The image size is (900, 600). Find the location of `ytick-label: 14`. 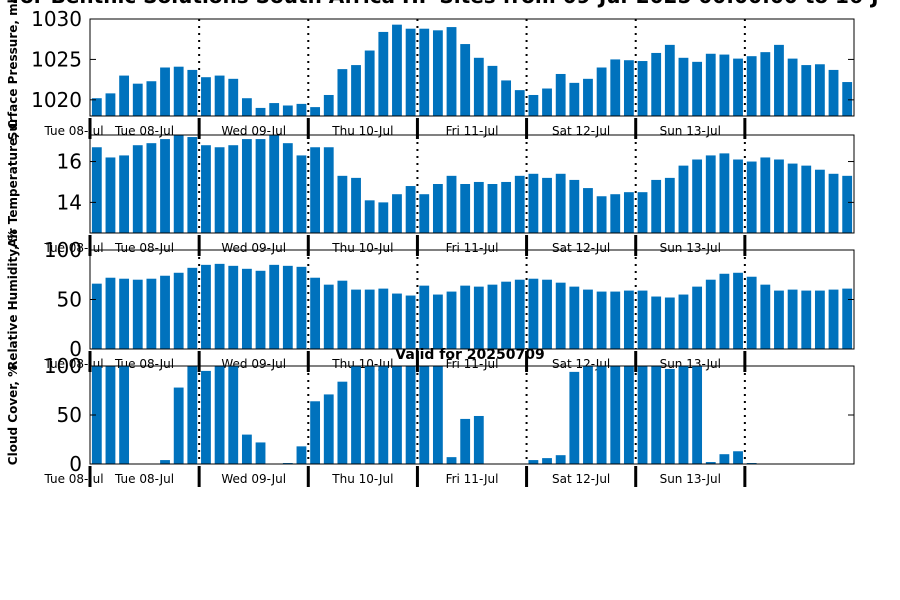

ytick-label: 14 is located at coordinates (69, 202).